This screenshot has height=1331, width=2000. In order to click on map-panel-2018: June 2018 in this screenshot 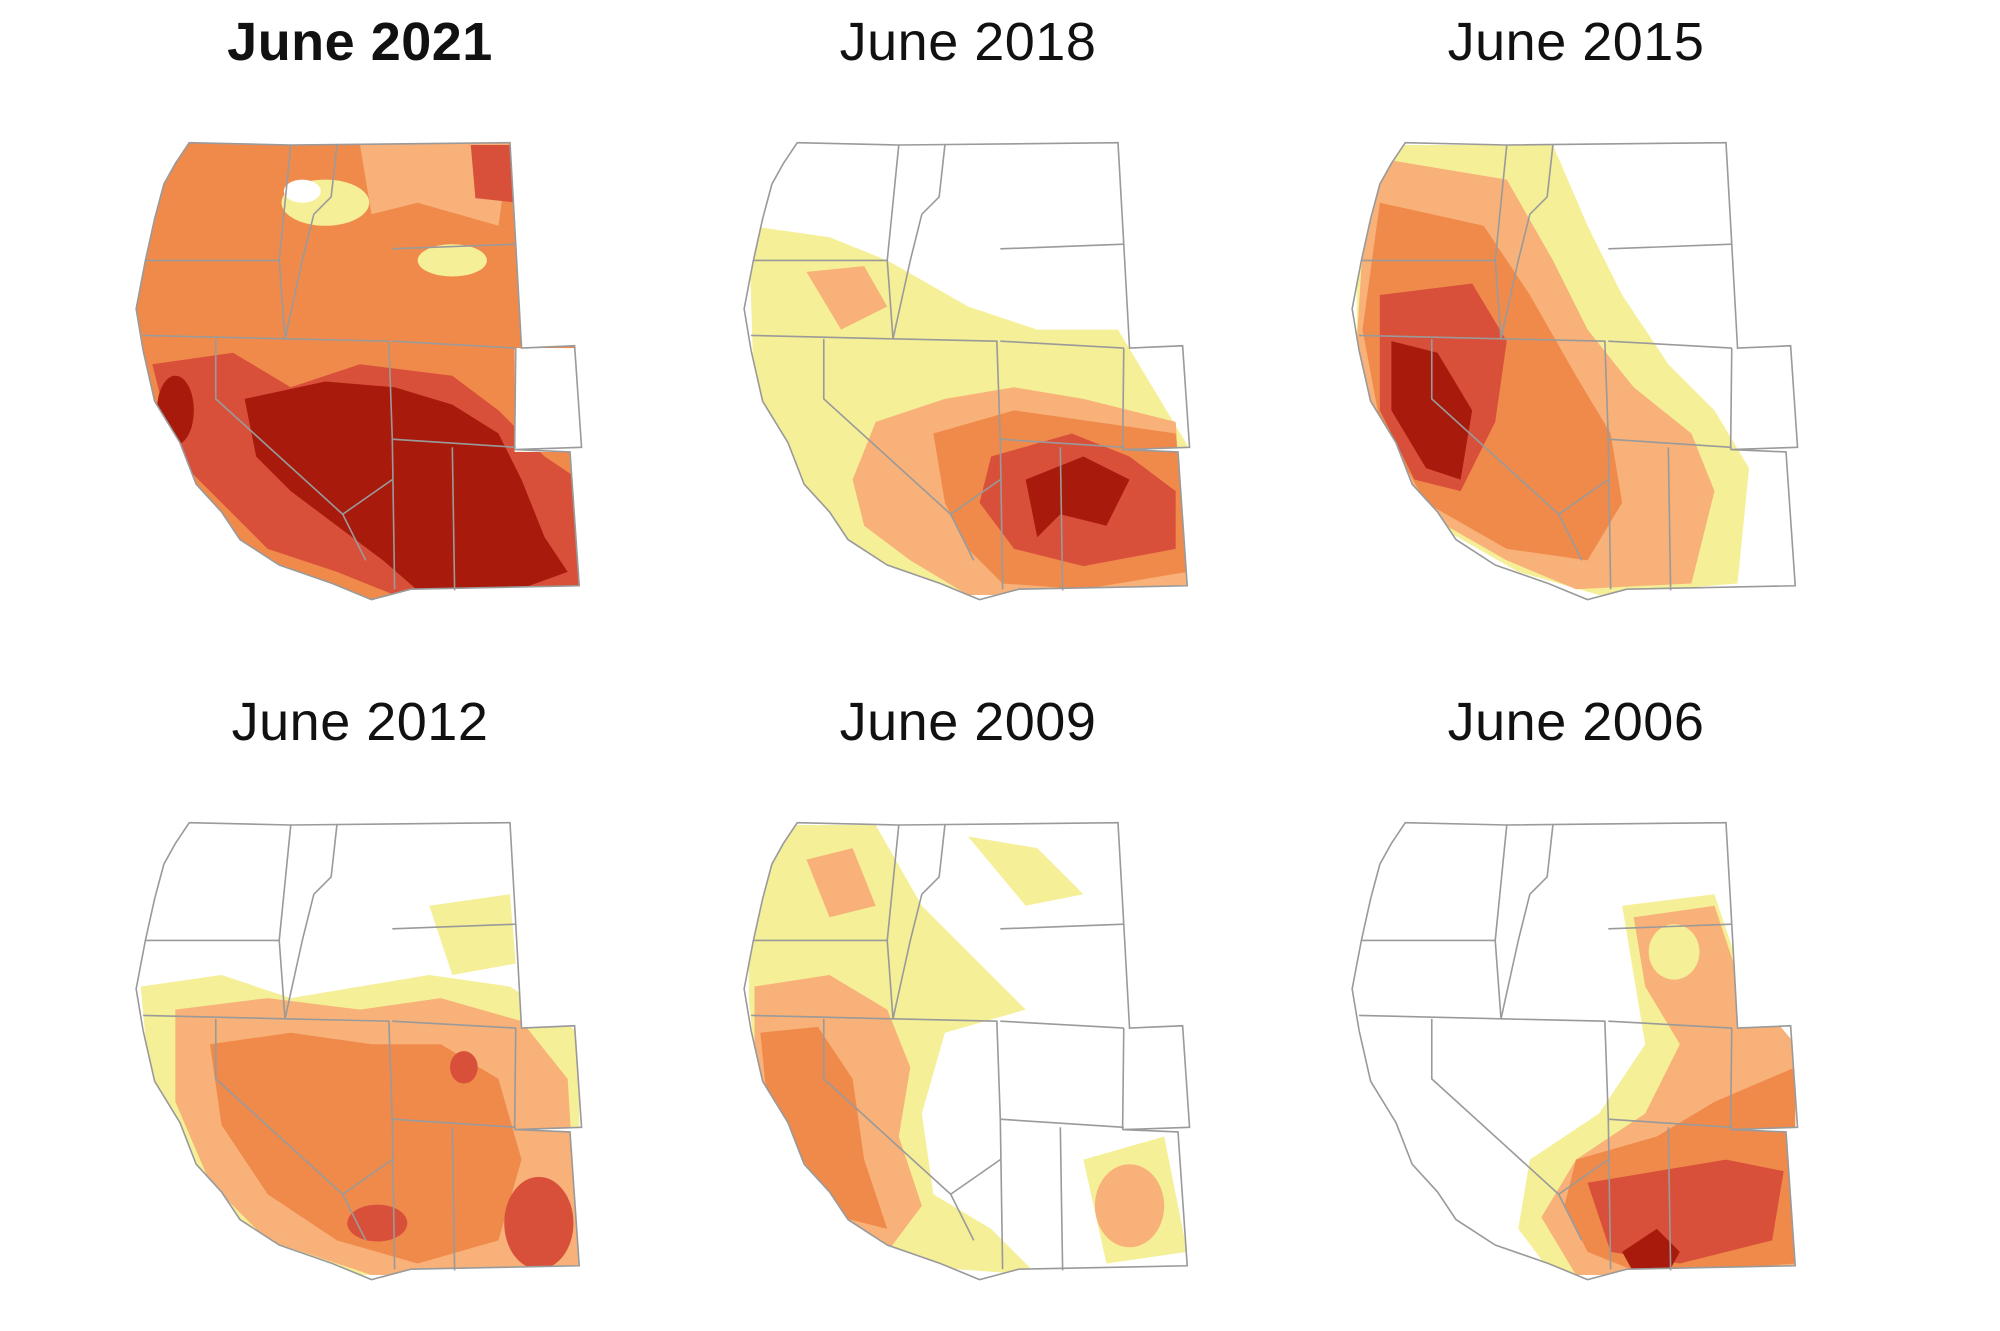, I will do `click(968, 330)`.